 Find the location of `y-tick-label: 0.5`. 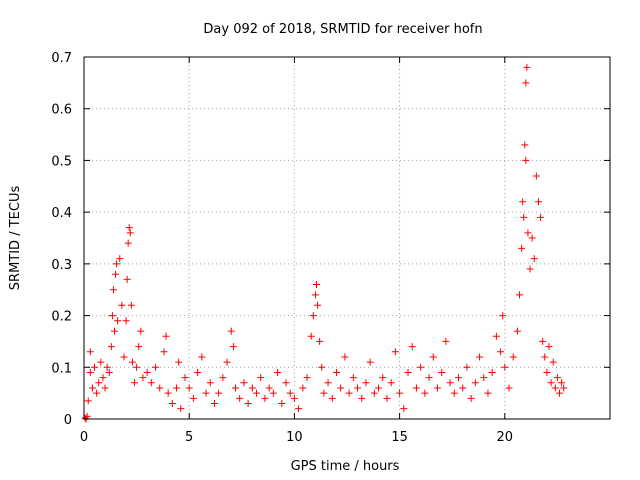

y-tick-label: 0.5 is located at coordinates (61, 161).